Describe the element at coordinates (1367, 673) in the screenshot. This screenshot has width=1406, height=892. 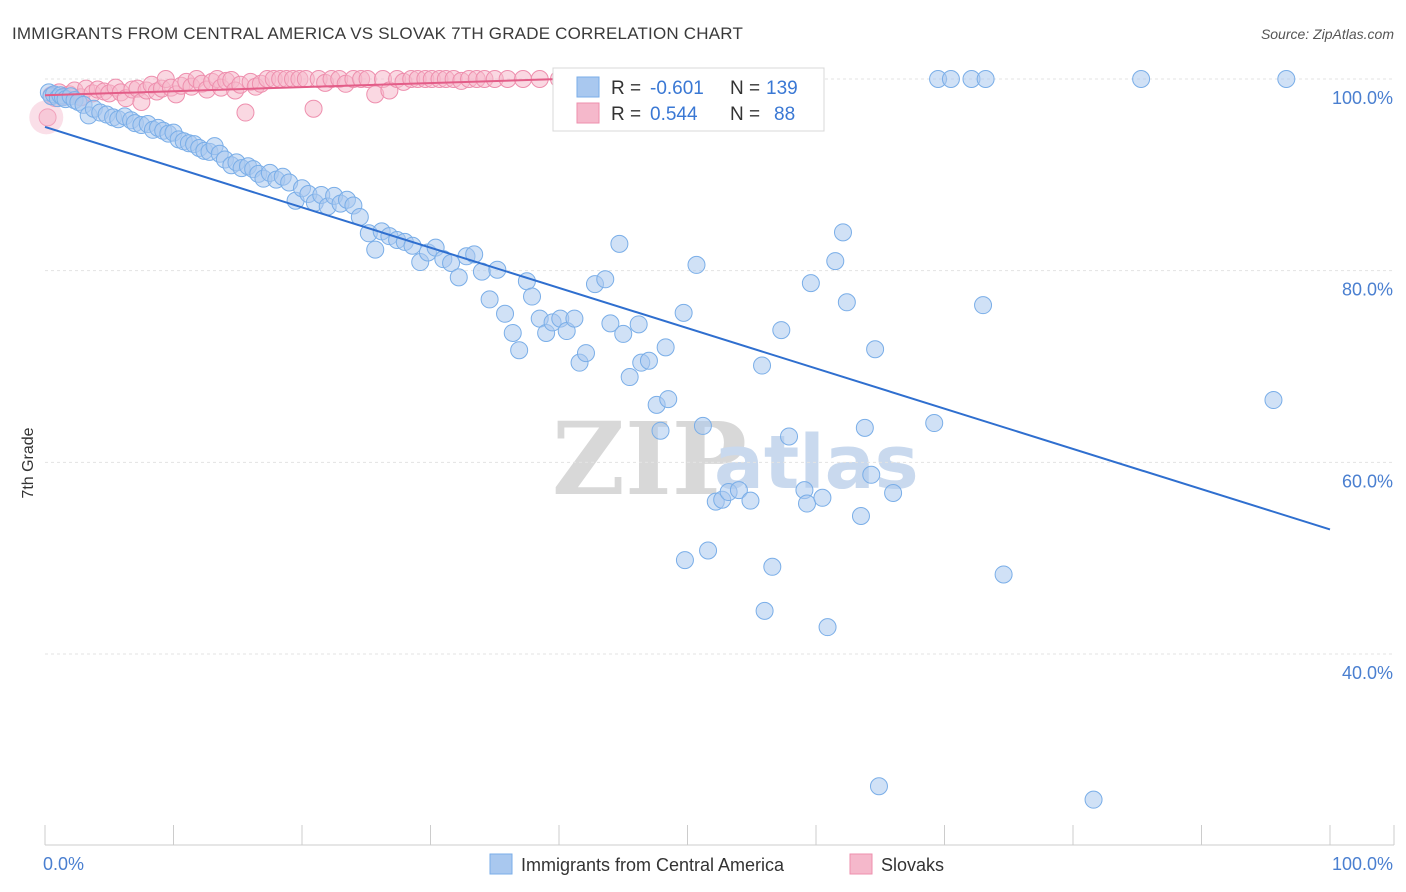
I see `y-tick-label: 40.0%` at that location.